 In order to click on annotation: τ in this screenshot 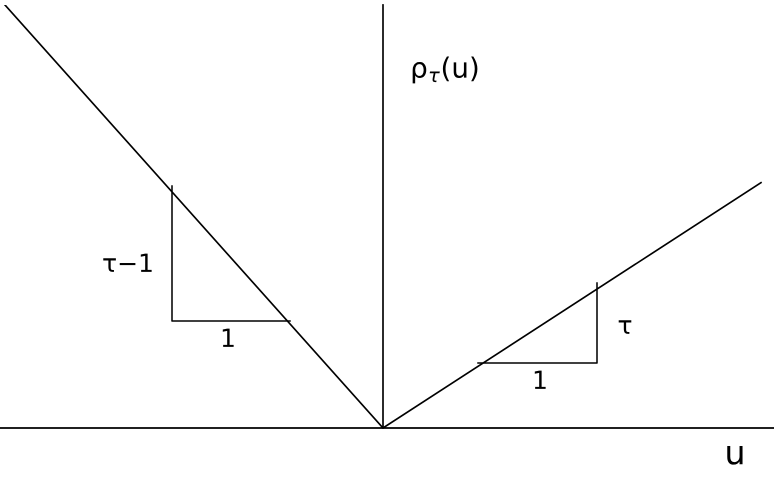, I will do `click(625, 327)`.